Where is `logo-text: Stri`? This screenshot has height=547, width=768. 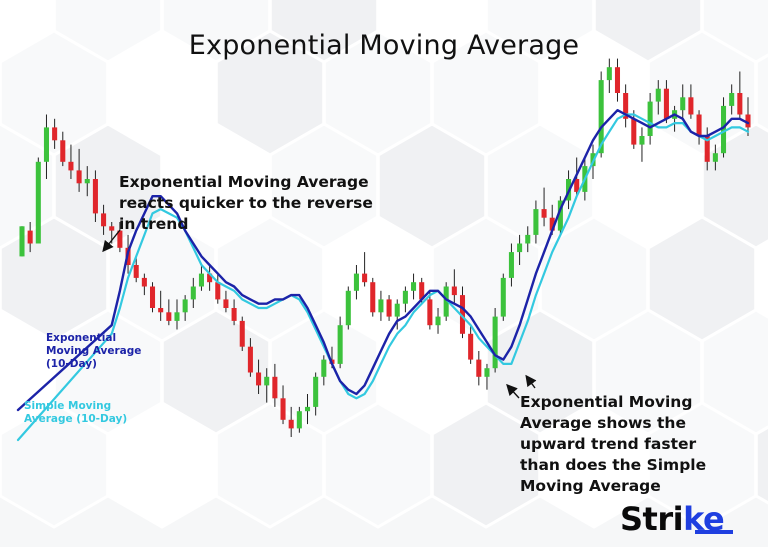 logo-text: Stri is located at coordinates (652, 519).